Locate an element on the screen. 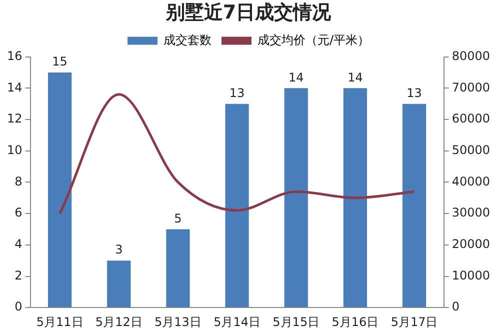 The height and width of the screenshot is (335, 499). y2-tick-label: 80000 is located at coordinates (471, 55).